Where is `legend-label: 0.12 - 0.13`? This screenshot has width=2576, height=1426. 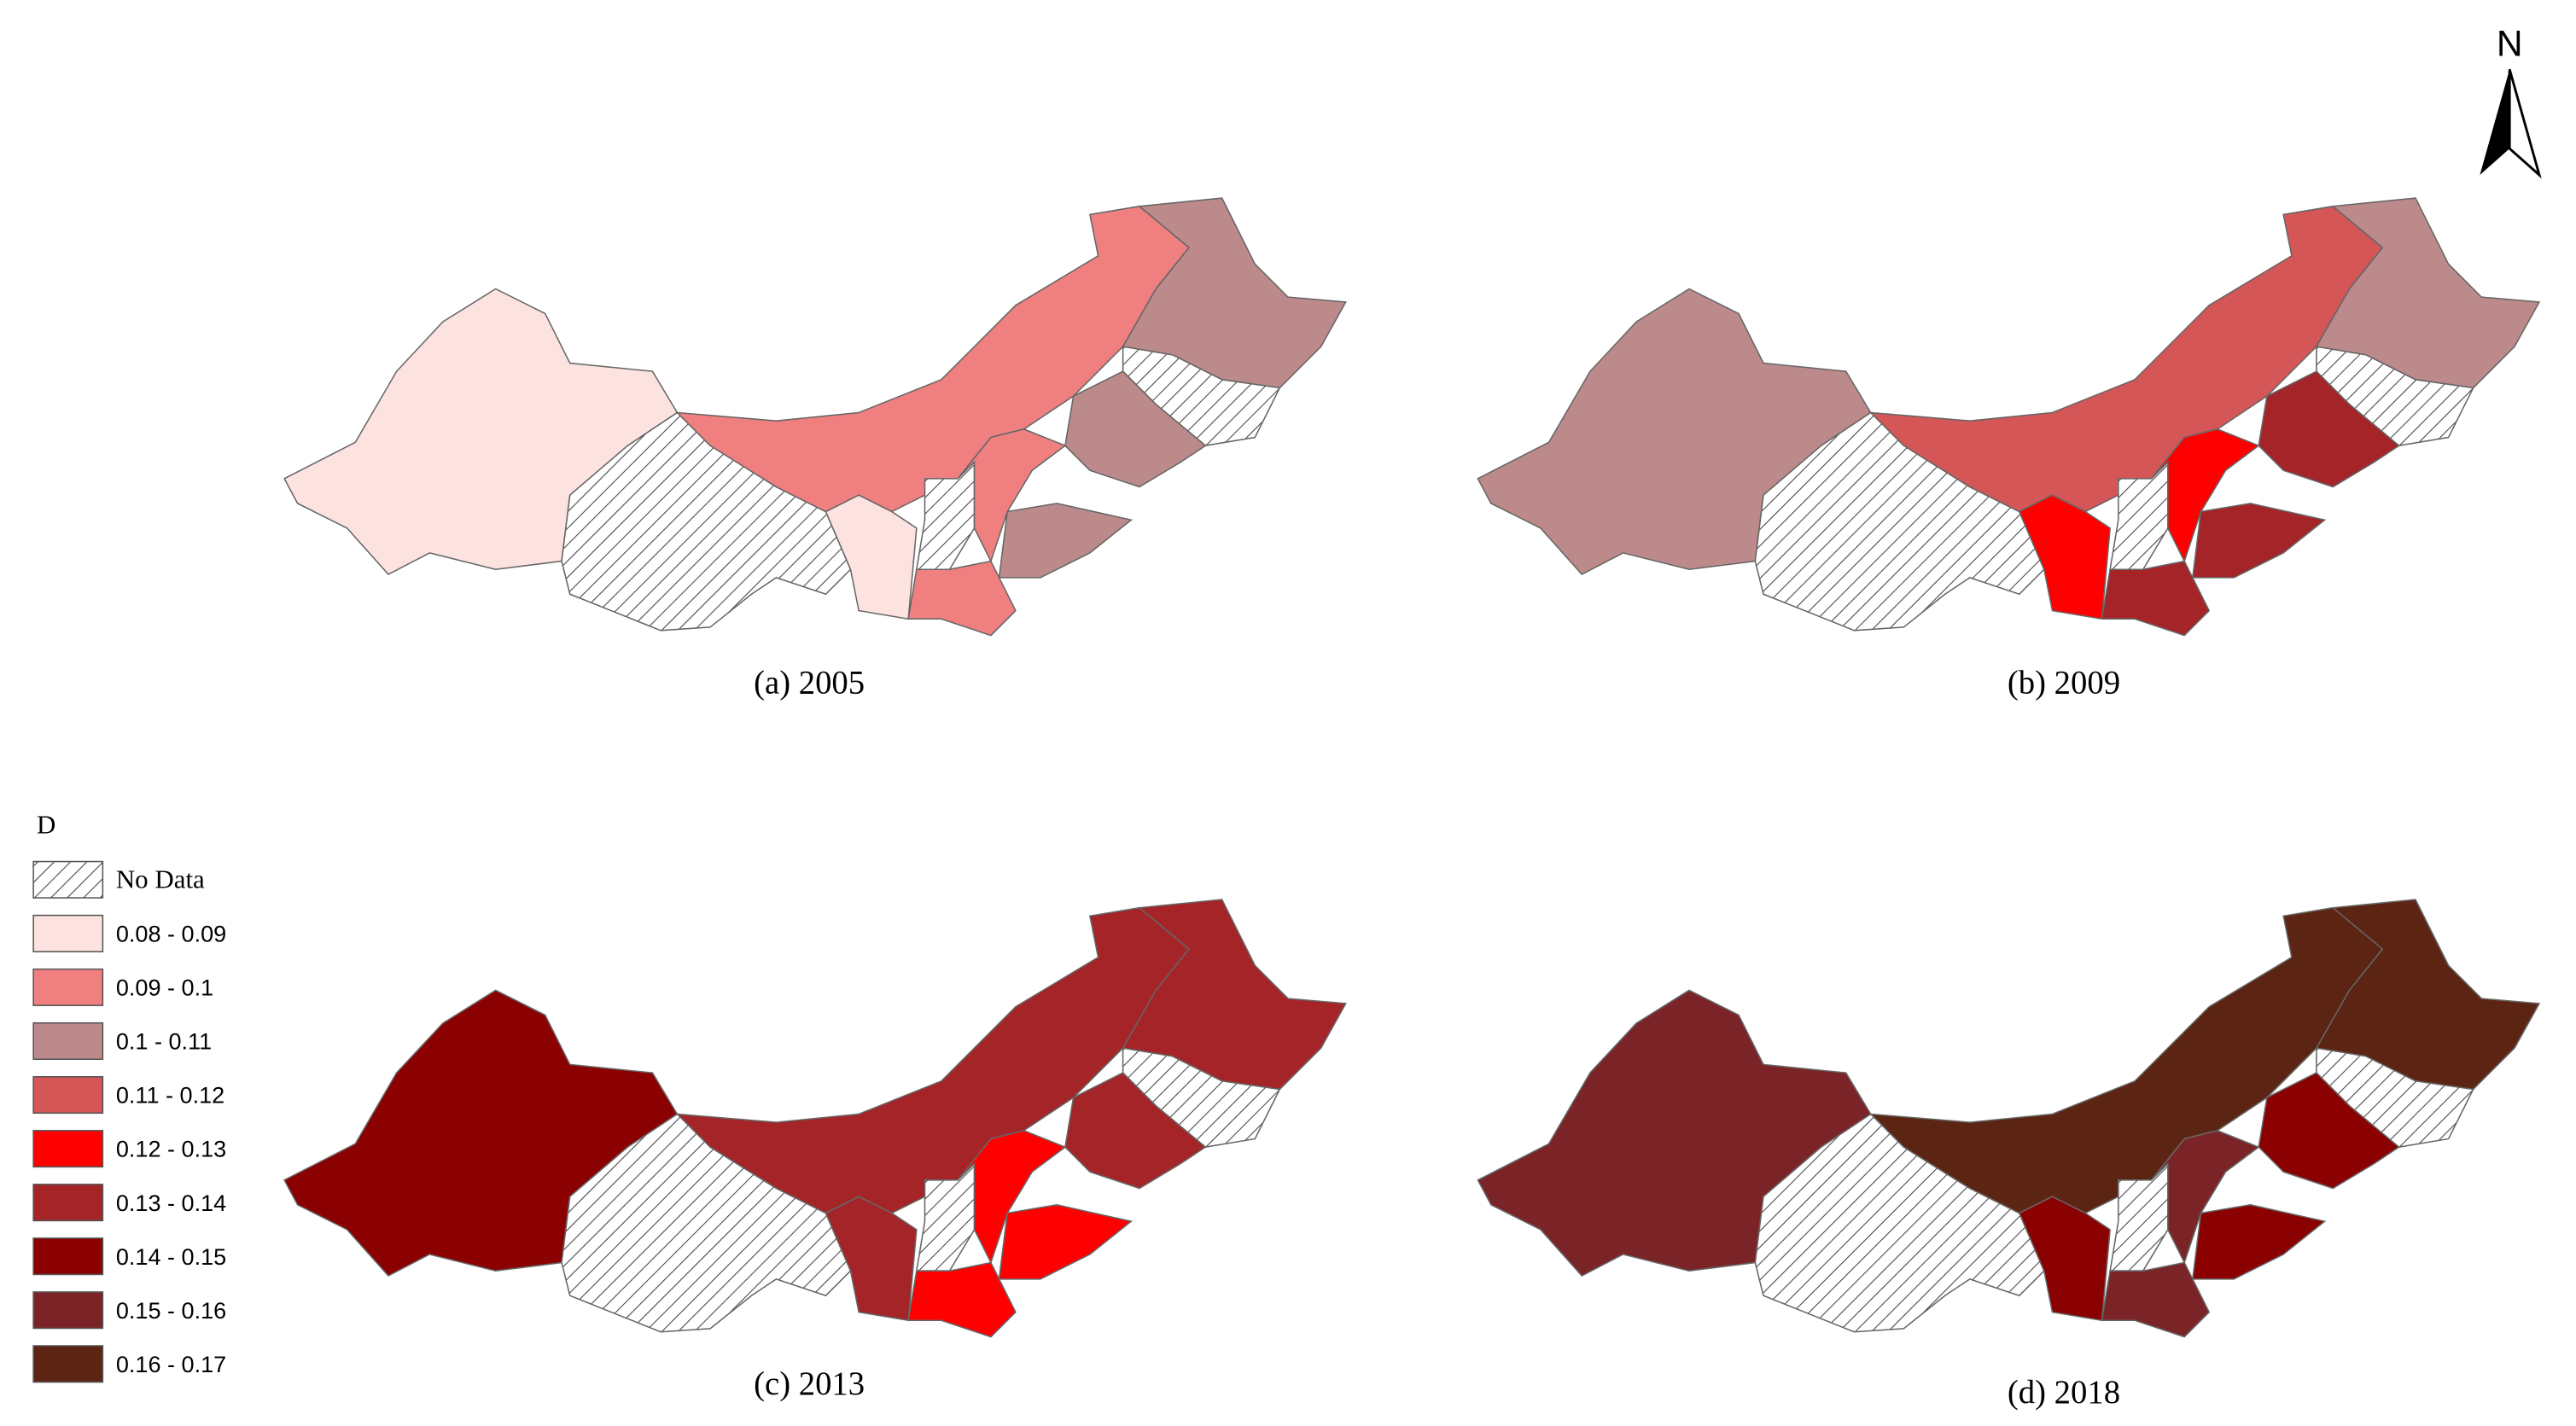 legend-label: 0.12 - 0.13 is located at coordinates (171, 1149).